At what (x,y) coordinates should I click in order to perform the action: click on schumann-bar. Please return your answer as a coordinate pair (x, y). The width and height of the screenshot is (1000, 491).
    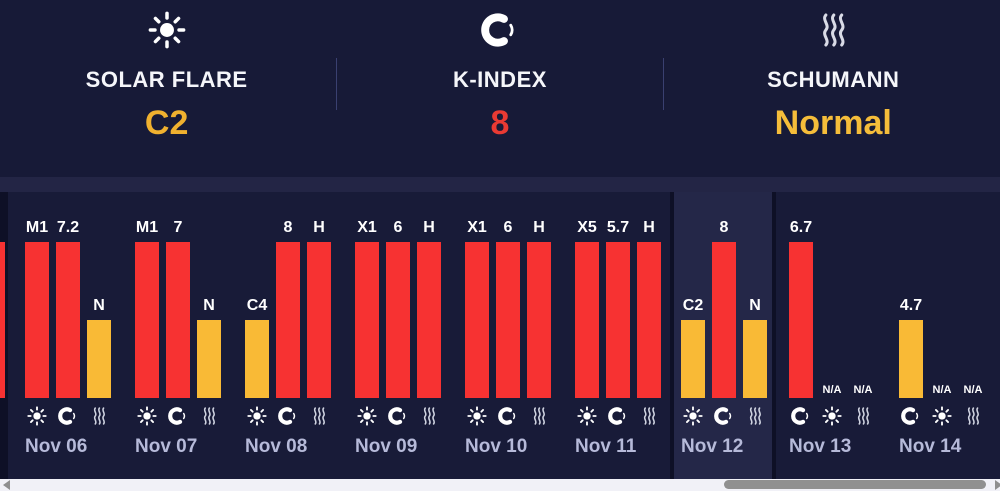
    Looking at the image, I should click on (649, 320).